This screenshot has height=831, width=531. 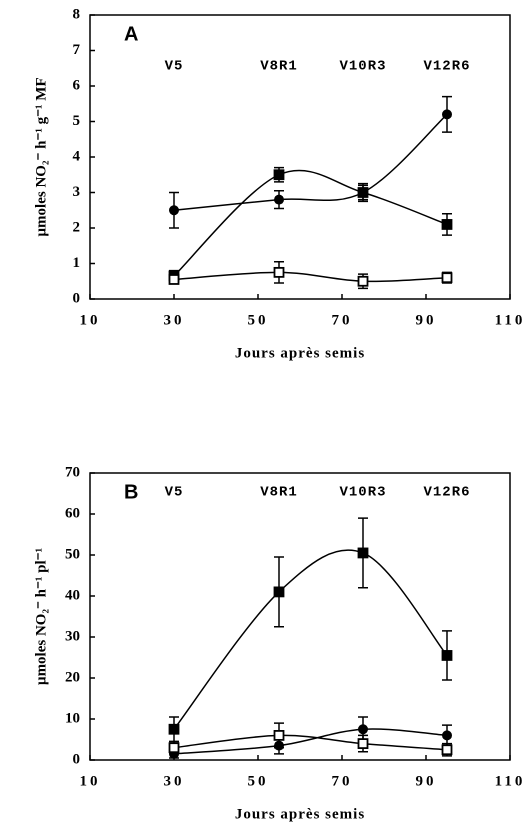 What do you see at coordinates (41, 616) in the screenshot?
I see `y-axis-label: µmoles NO₂⁻ h⁻¹ pl⁻¹` at bounding box center [41, 616].